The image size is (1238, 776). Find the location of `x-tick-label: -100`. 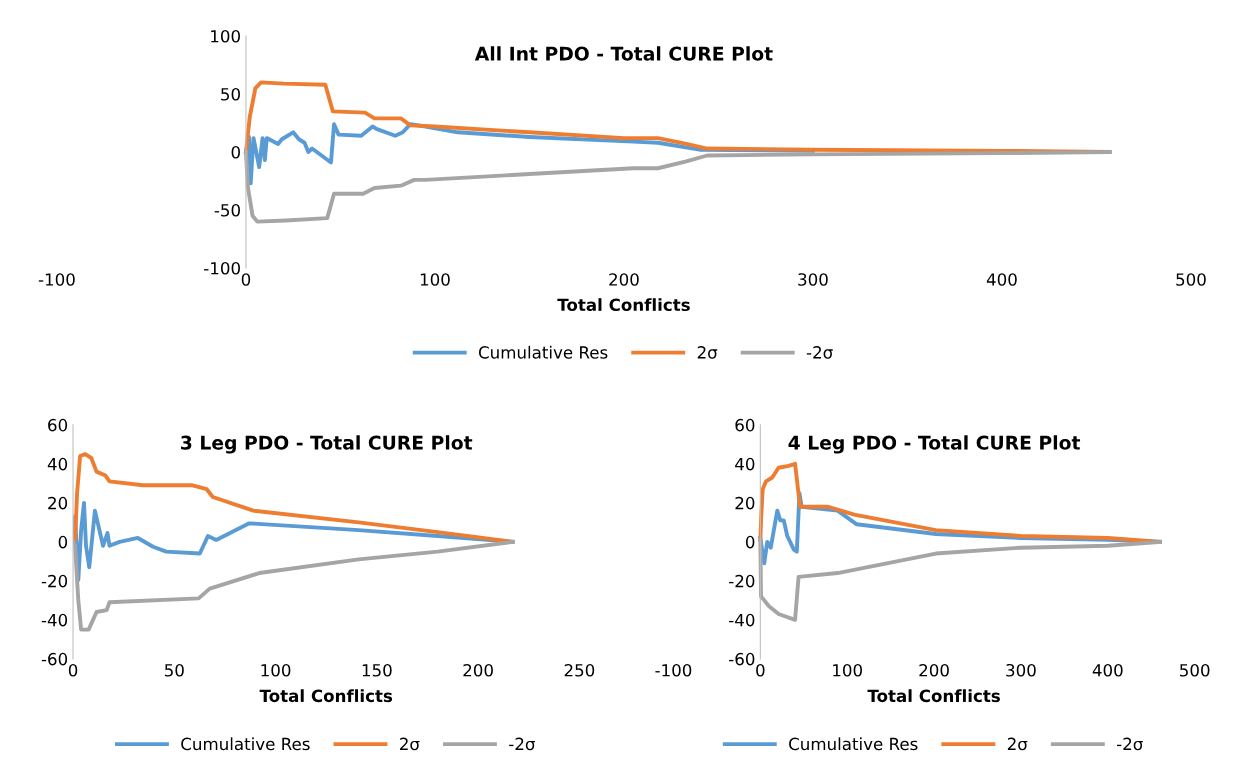

x-tick-label: -100 is located at coordinates (673, 670).